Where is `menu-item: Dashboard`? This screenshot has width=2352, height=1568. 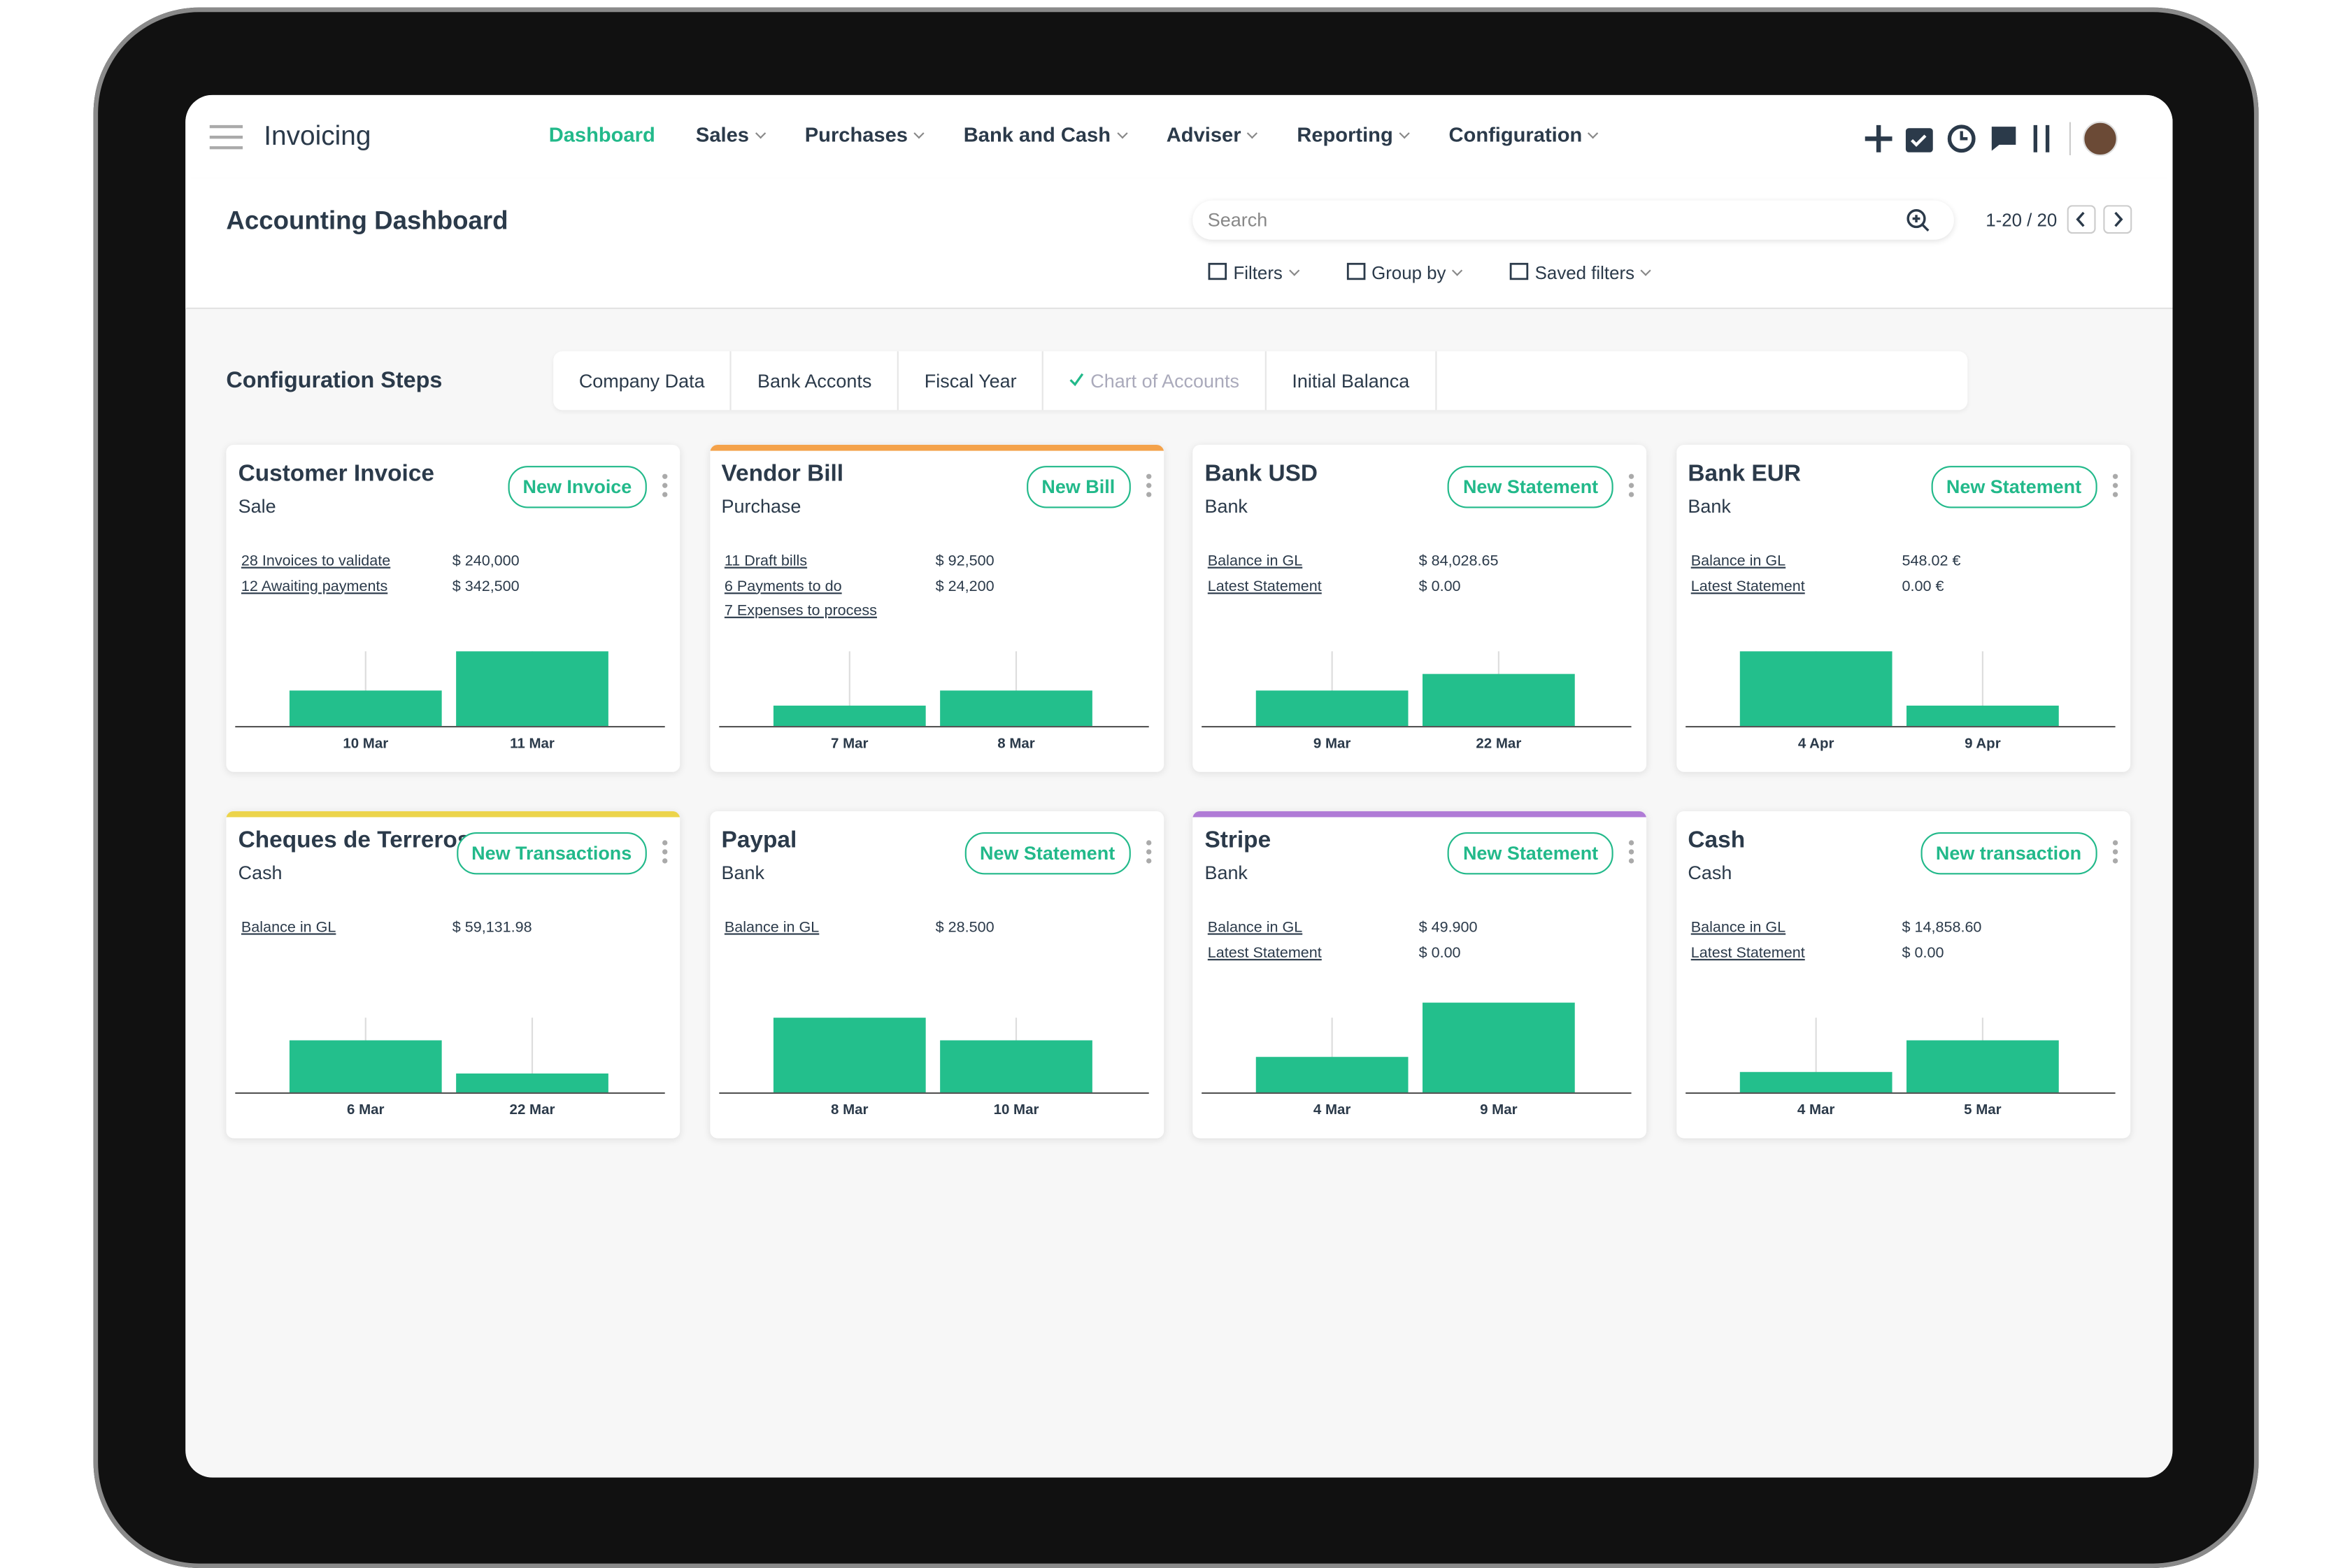
menu-item: Dashboard is located at coordinates (602, 135).